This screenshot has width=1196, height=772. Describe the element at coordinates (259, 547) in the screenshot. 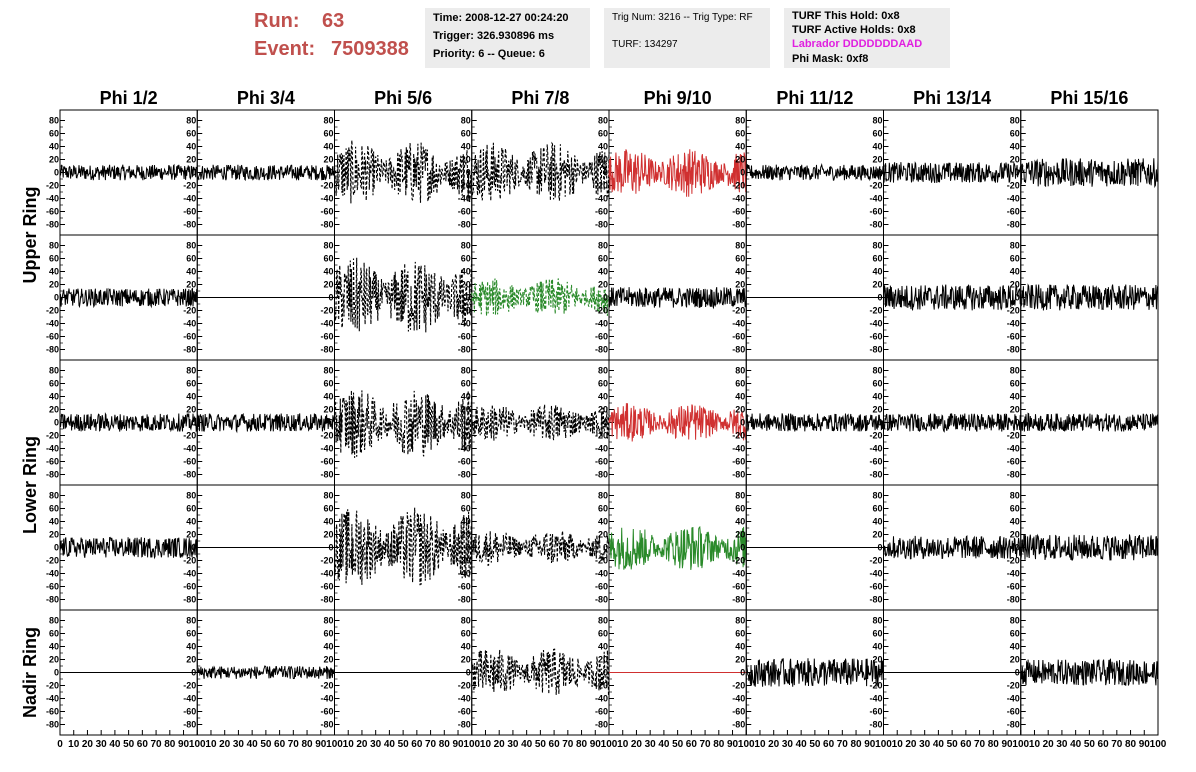

I see `waveform-cell-r4-c2: -80 -60 -40 -20 0 20 40 60 80` at that location.